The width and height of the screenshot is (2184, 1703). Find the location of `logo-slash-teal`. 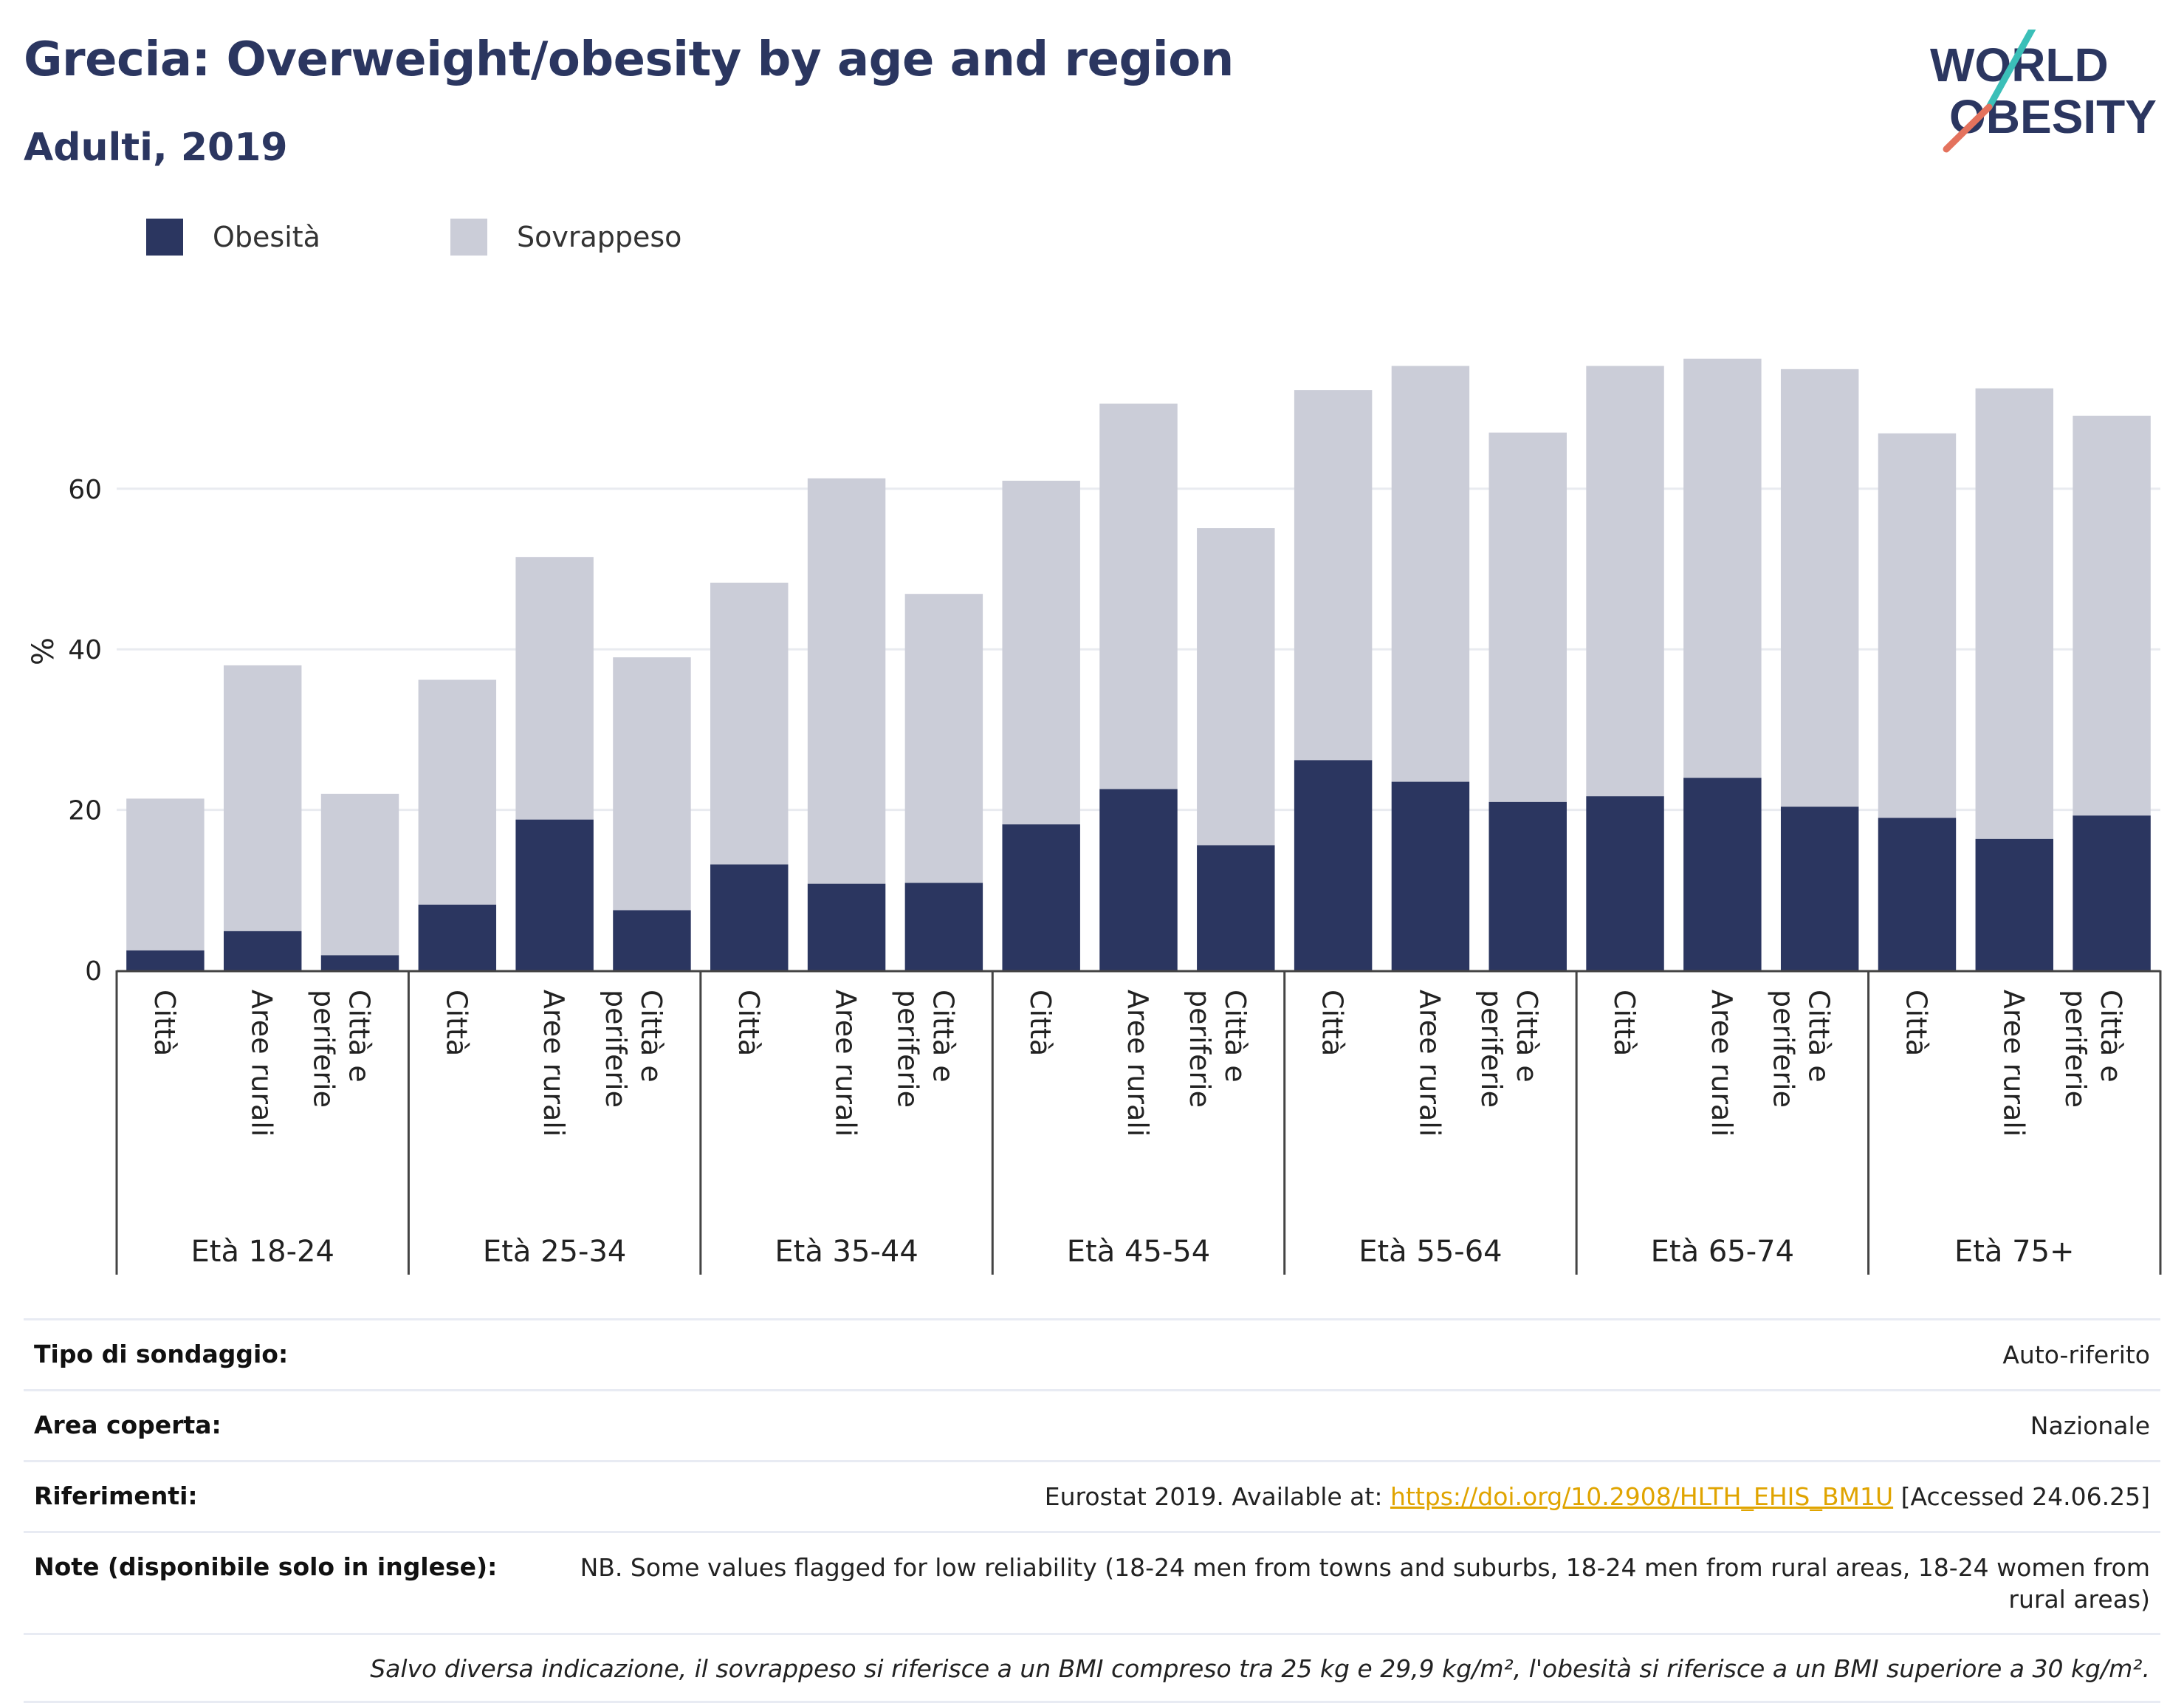

logo-slash-teal is located at coordinates (2011, 70).